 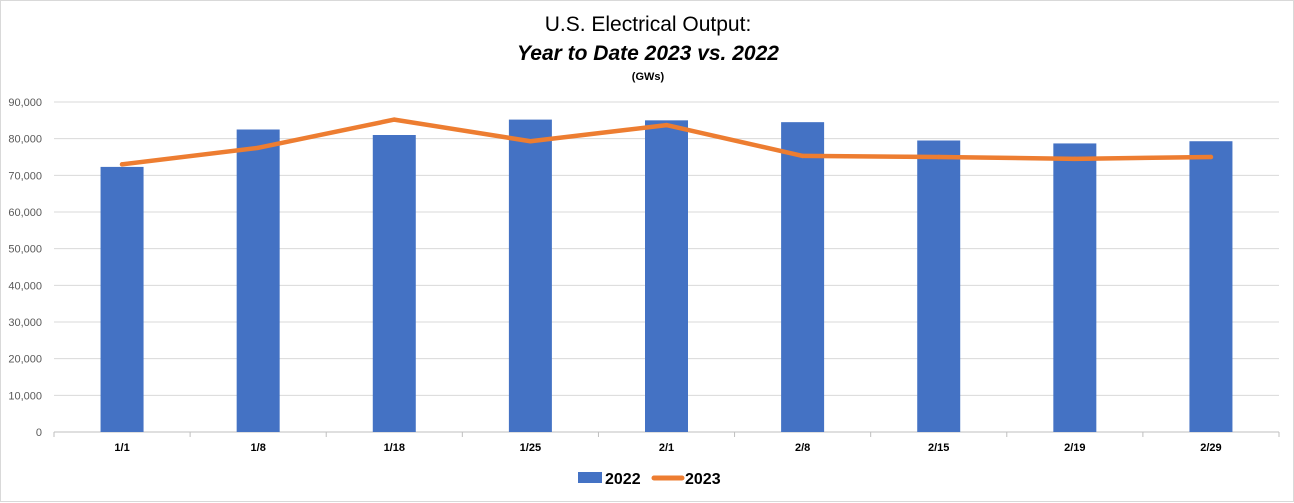 I want to click on y-tick-label: 90,000, so click(x=25, y=103).